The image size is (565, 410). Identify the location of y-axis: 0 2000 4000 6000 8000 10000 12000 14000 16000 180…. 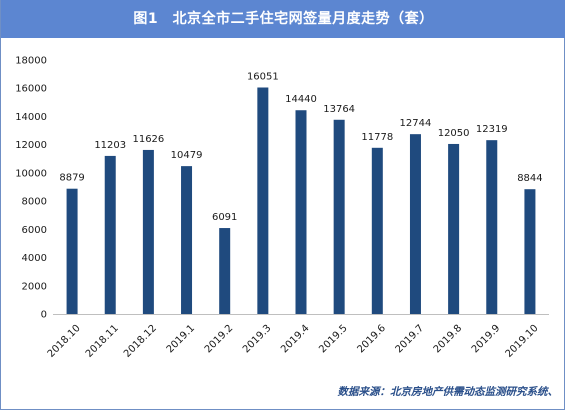
(31, 188).